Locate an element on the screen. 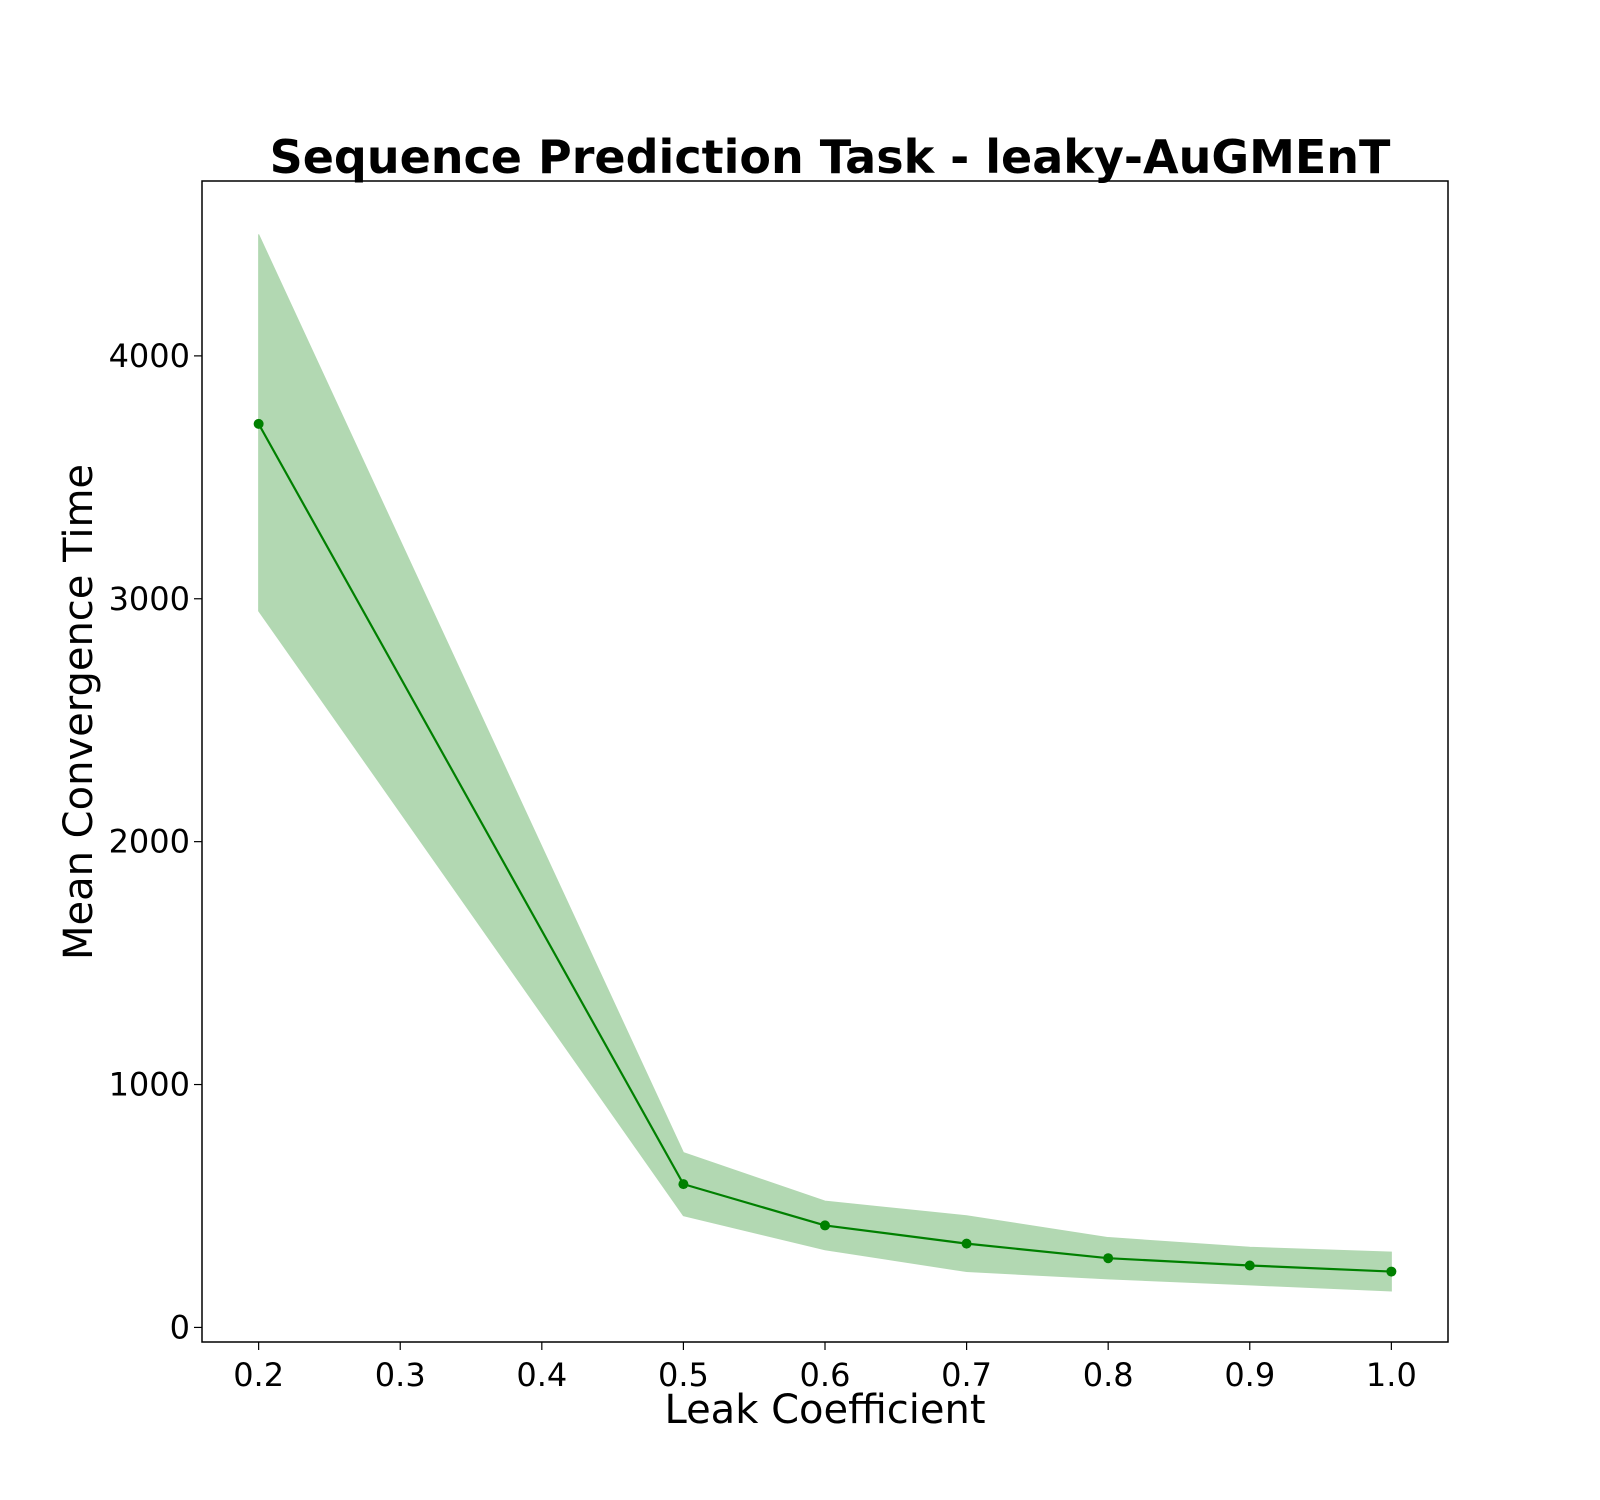 Image resolution: width=1600 pixels, height=1500 pixels. x-tick-label: 0.9 is located at coordinates (1249, 1375).